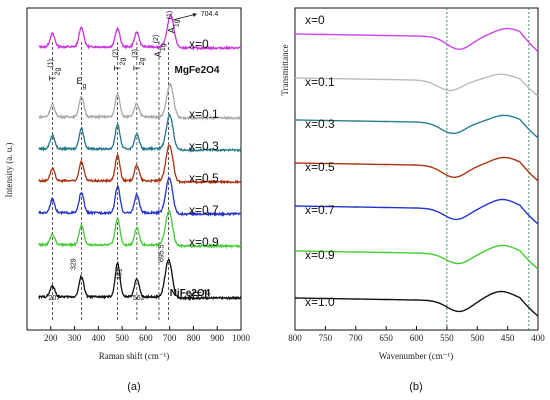 The width and height of the screenshot is (550, 400). I want to click on raman-x-tick-label: 500, so click(122, 338).